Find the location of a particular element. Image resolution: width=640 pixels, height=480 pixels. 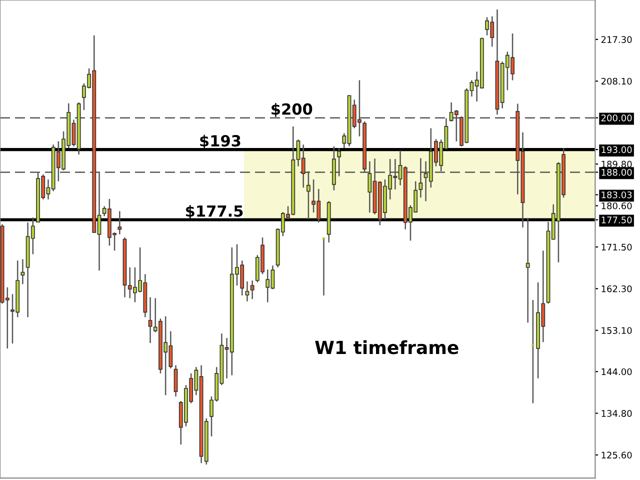

y-tick-label: 188.00 is located at coordinates (617, 172).